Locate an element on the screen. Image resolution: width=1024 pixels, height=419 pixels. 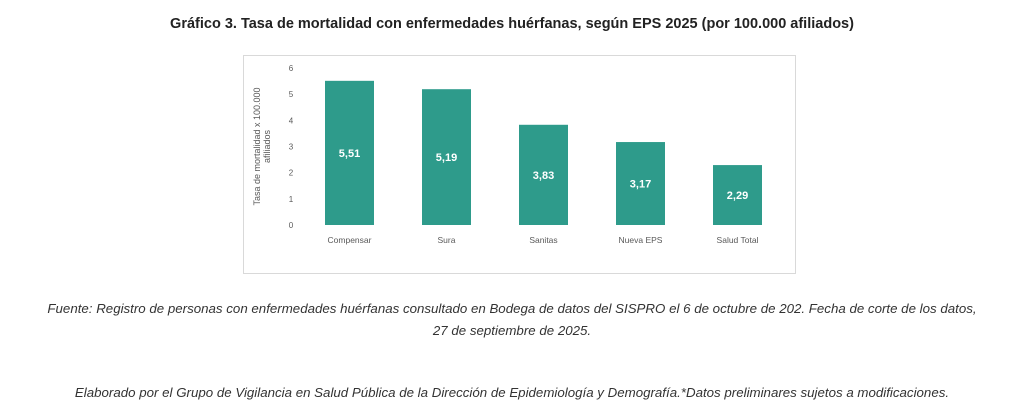
y-tick-label: 6 is located at coordinates (291, 68).